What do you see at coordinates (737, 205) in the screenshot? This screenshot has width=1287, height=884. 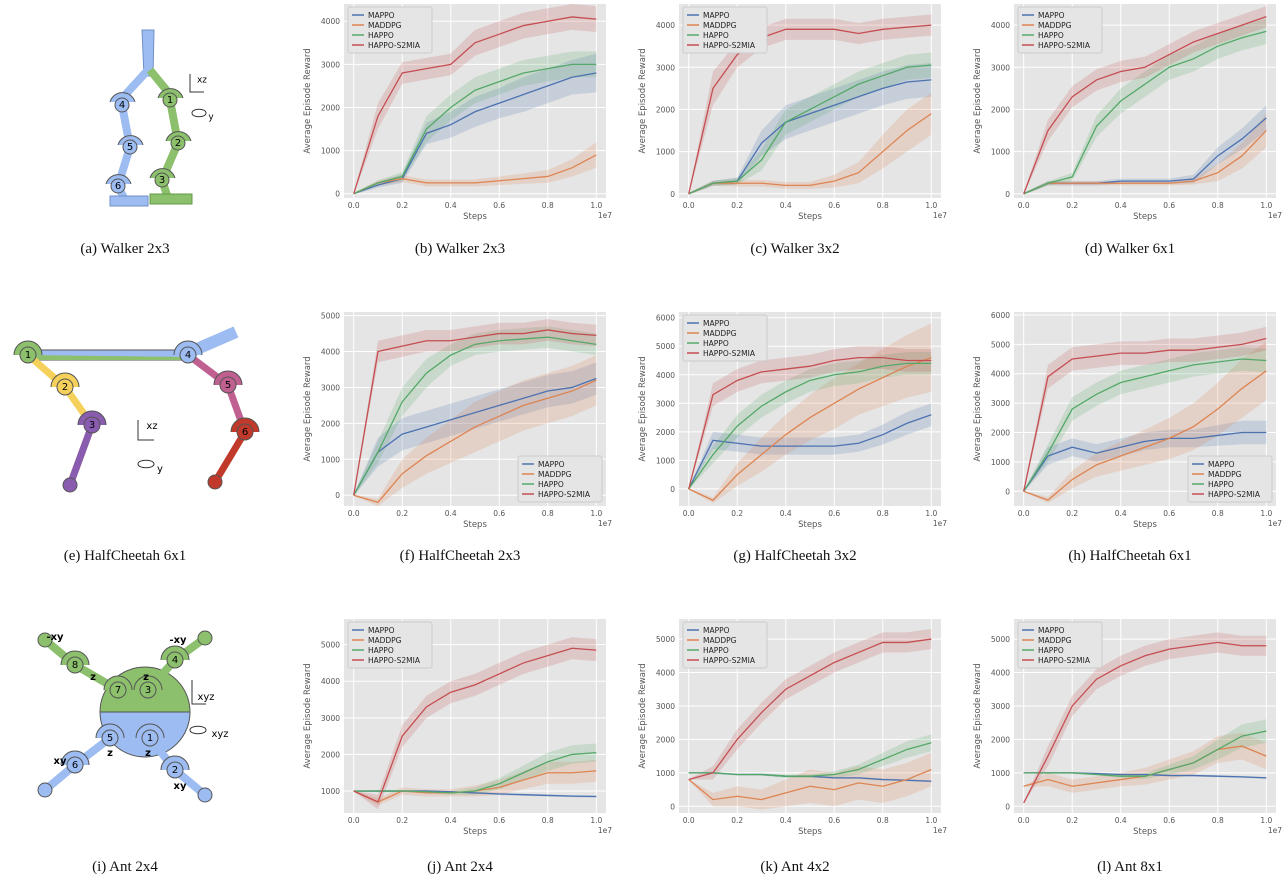 I see `x-tick-label: 0.2` at bounding box center [737, 205].